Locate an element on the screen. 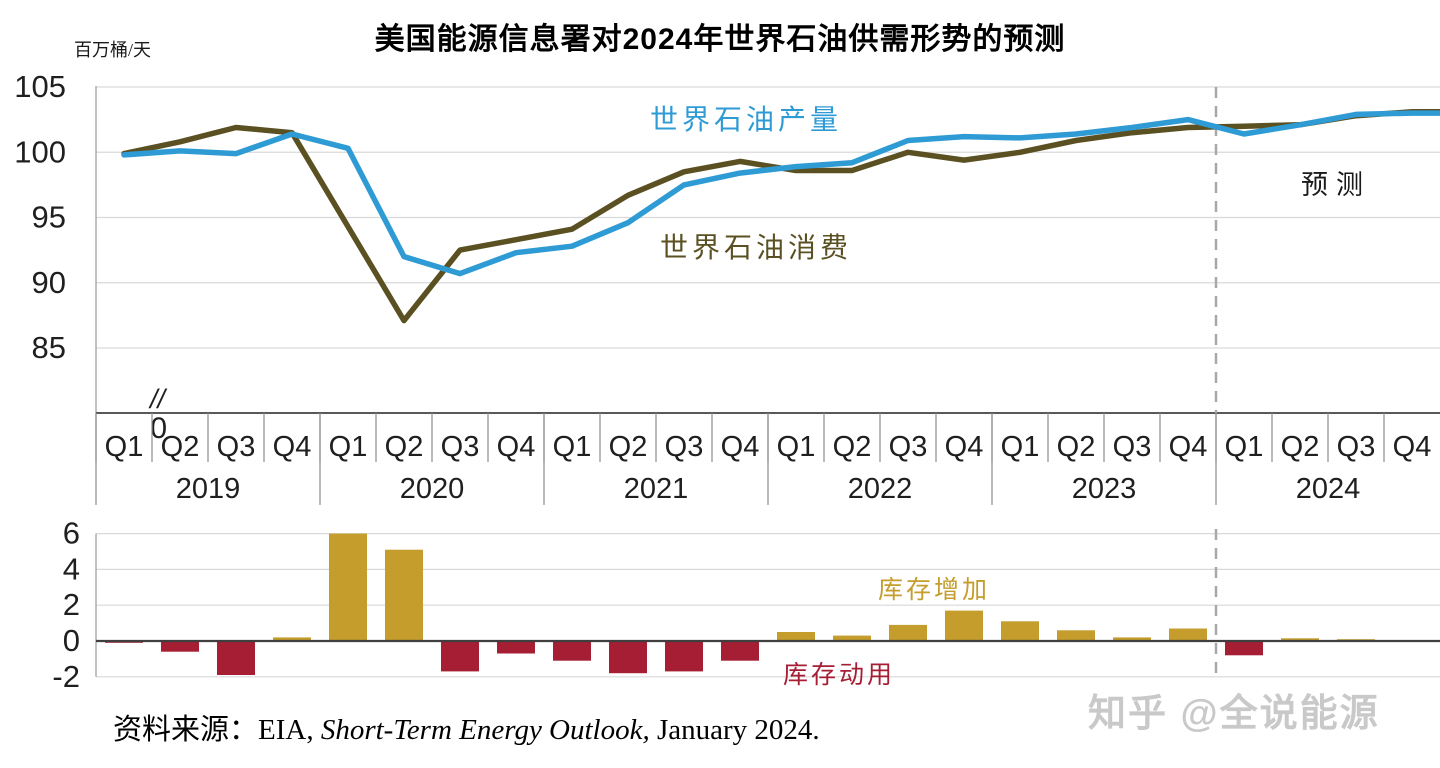 The width and height of the screenshot is (1440, 768). stock-build-label: 库存增加 is located at coordinates (934, 590).